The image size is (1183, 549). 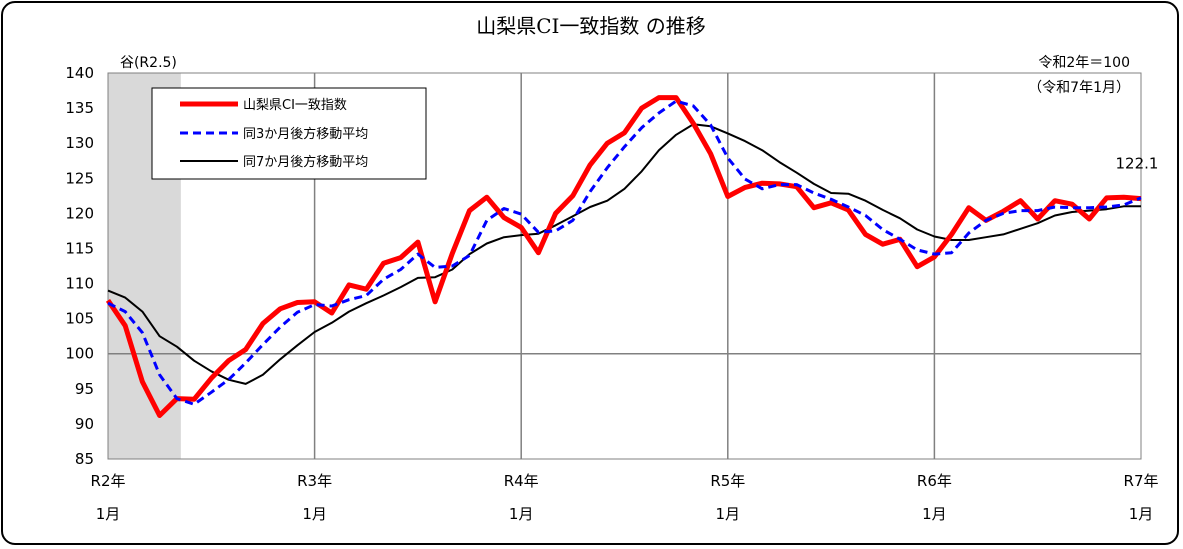 I want to click on x-tick-year: R4年, so click(x=521, y=481).